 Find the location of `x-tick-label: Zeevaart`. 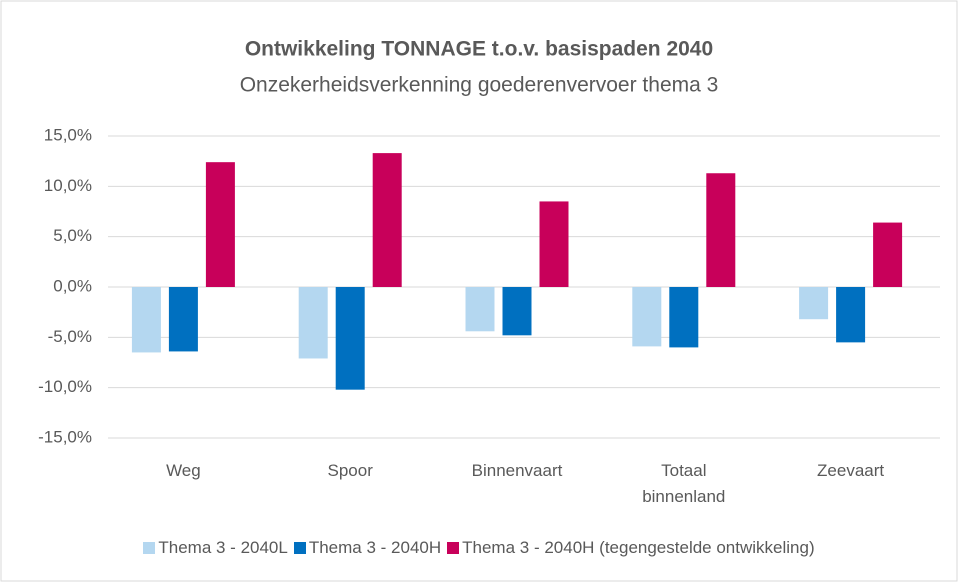

x-tick-label: Zeevaart is located at coordinates (851, 470).